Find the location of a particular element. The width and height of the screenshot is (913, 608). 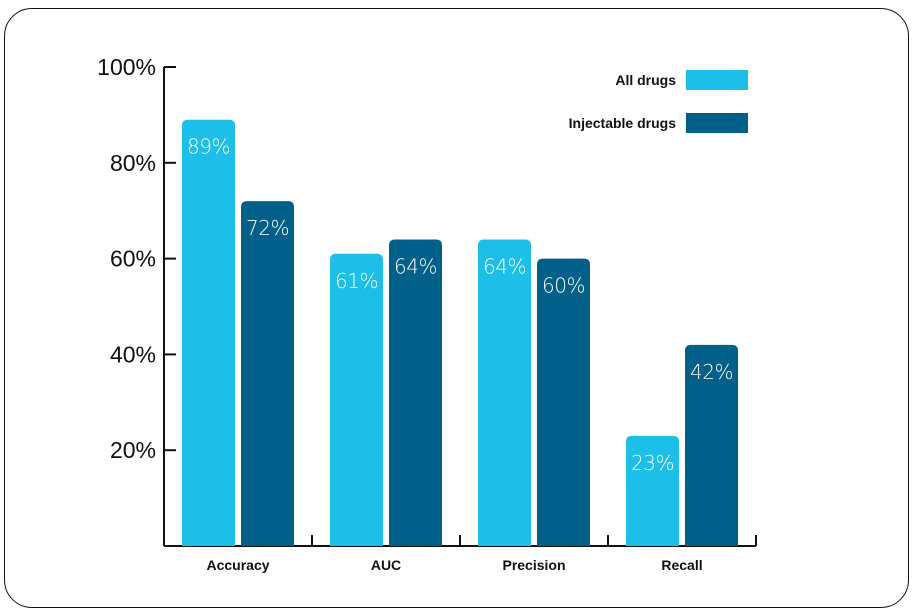

legend: All drugs Injectable drugs is located at coordinates (658, 101).